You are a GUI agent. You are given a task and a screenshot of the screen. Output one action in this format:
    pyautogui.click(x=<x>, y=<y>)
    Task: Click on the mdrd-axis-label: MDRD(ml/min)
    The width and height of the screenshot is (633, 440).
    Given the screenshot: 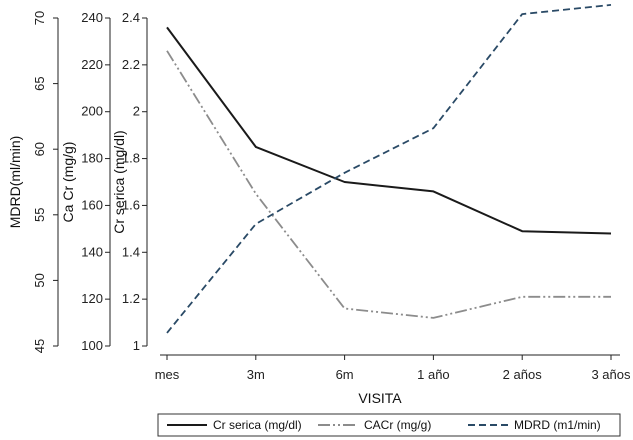 What is the action you would take?
    pyautogui.click(x=15, y=182)
    